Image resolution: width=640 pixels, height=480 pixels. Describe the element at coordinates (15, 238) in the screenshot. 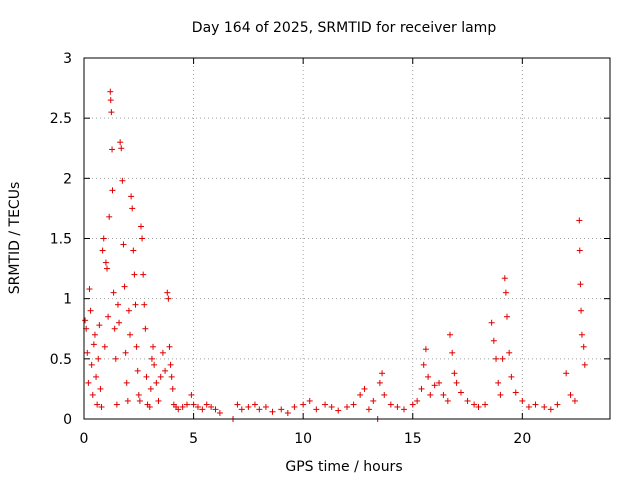

I see `y-axis-label: SRMTID / TECUs` at that location.